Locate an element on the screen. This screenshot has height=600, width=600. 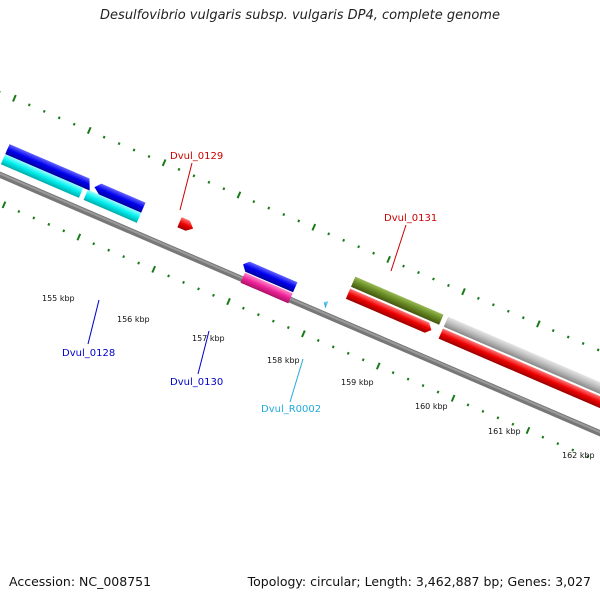
cyan-feature-b is located at coordinates (112, 206).